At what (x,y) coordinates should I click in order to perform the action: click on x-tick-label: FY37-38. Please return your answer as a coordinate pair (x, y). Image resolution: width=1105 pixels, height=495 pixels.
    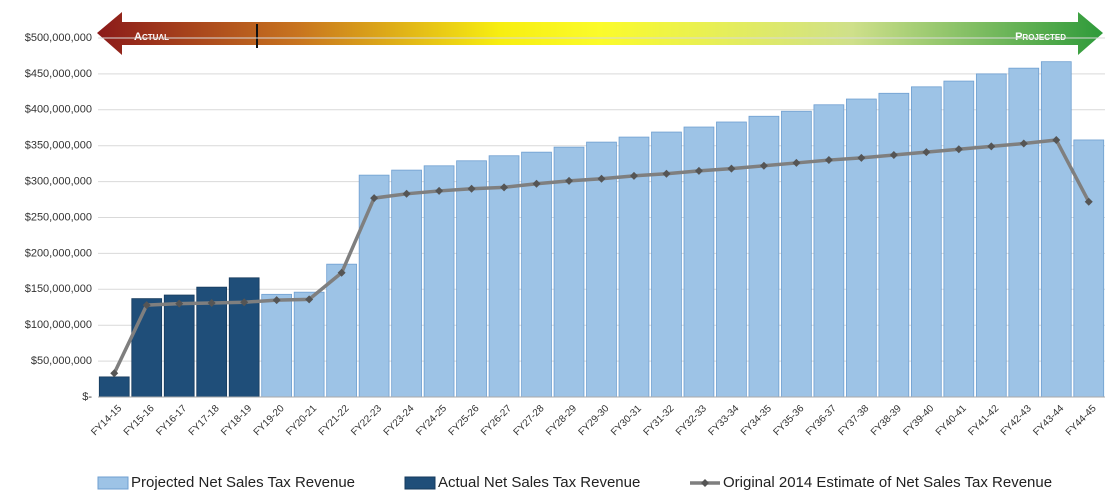
    Looking at the image, I should click on (853, 420).